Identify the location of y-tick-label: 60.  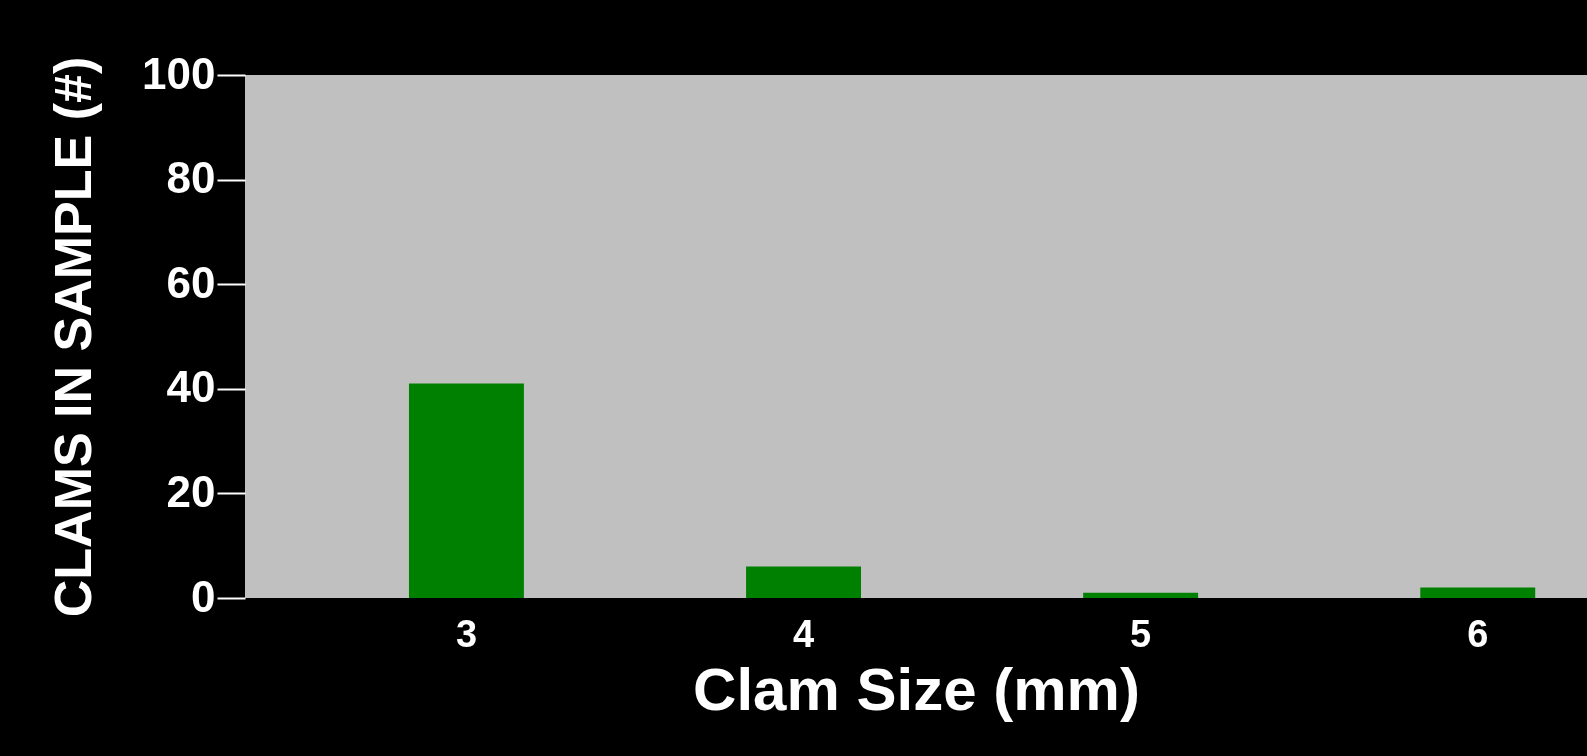
(191, 282).